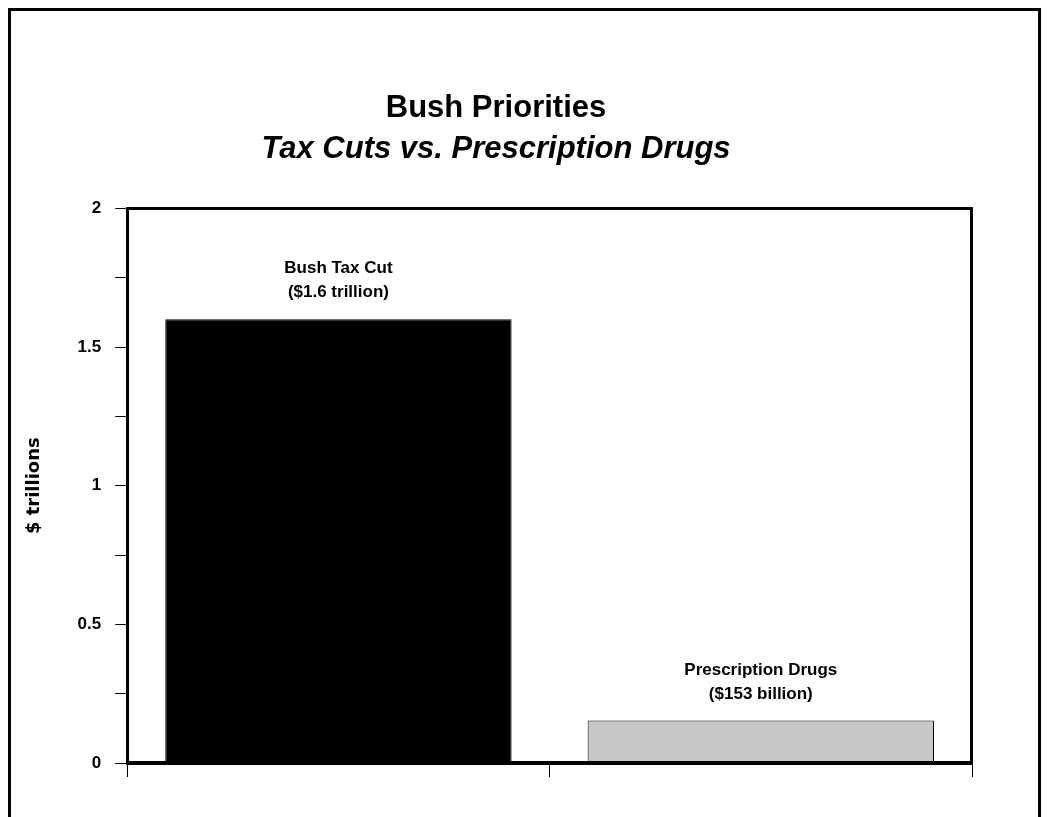  I want to click on y-tick-label: 0, so click(96, 762).